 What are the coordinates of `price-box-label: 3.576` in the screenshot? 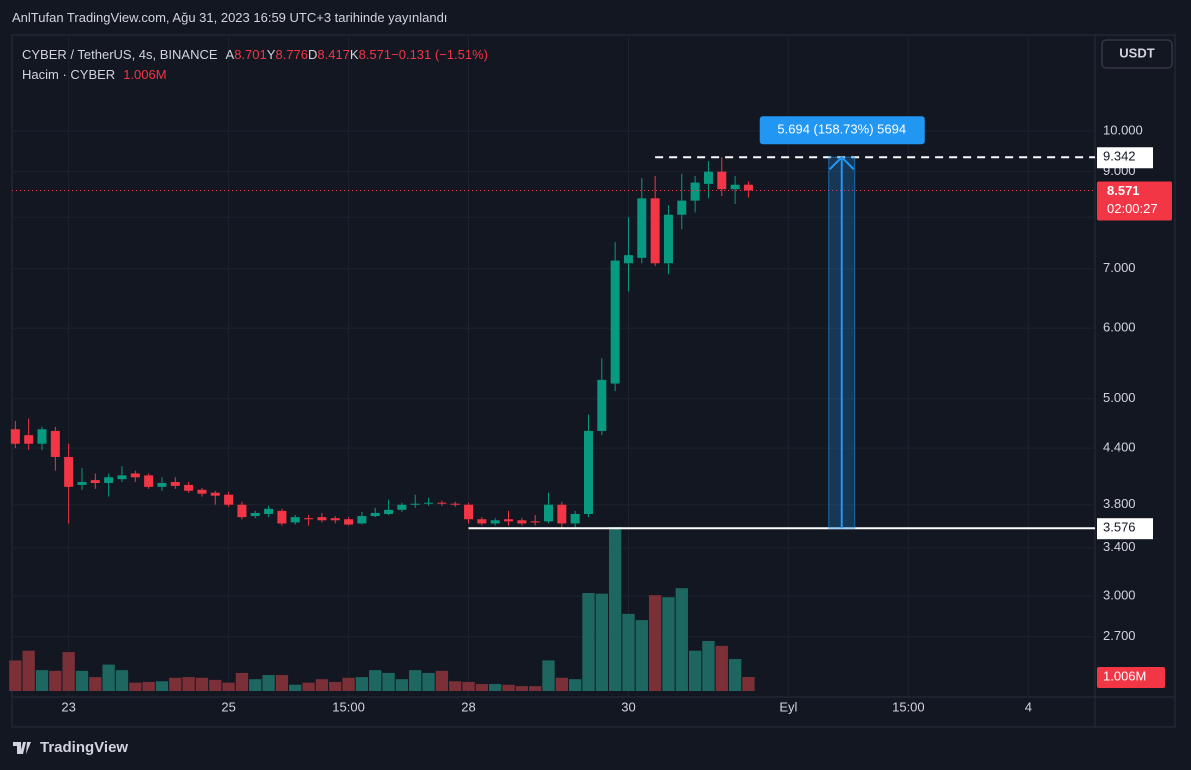 It's located at (1119, 527).